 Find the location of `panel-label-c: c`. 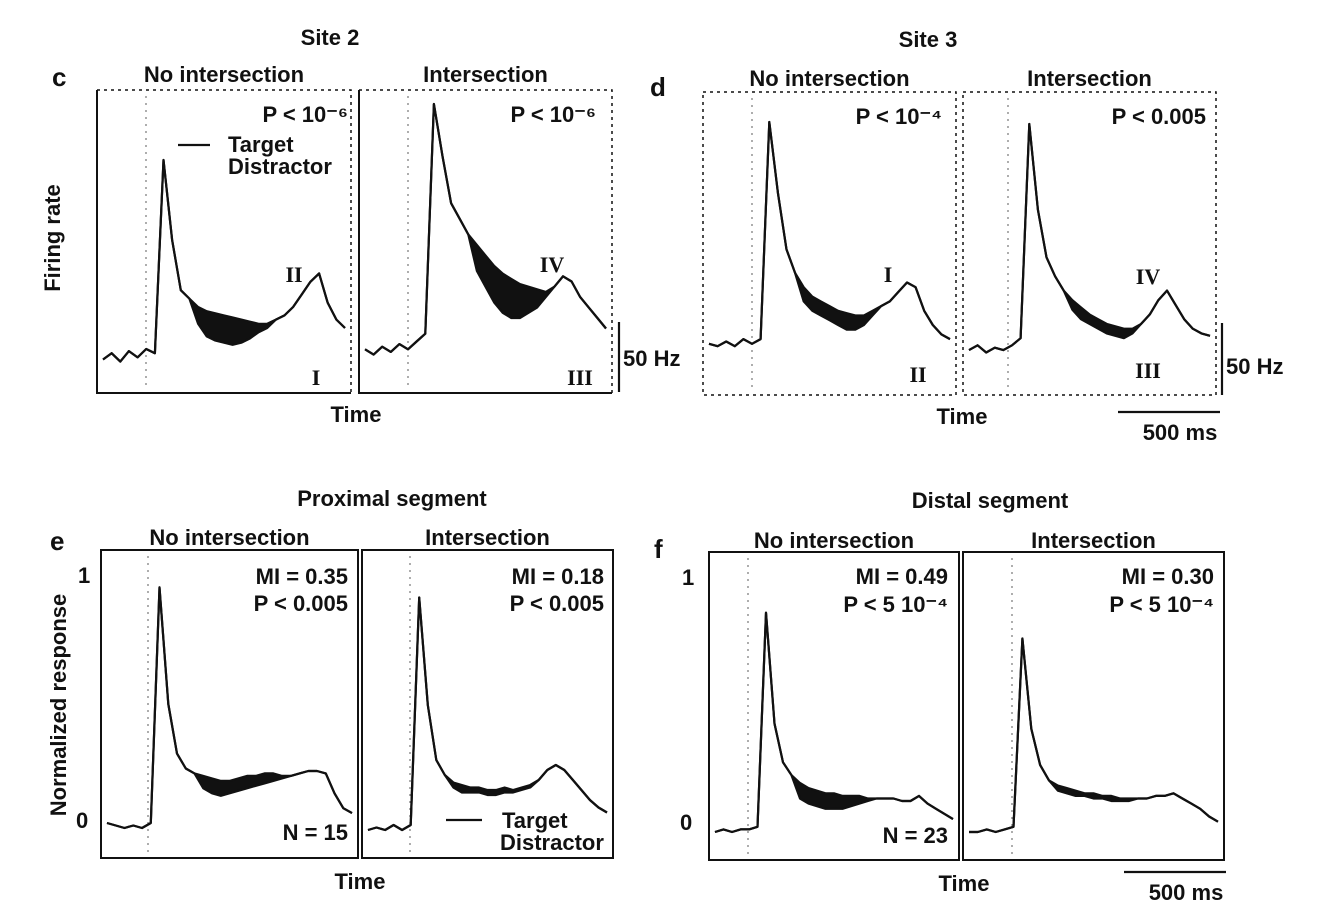

panel-label-c: c is located at coordinates (59, 77).